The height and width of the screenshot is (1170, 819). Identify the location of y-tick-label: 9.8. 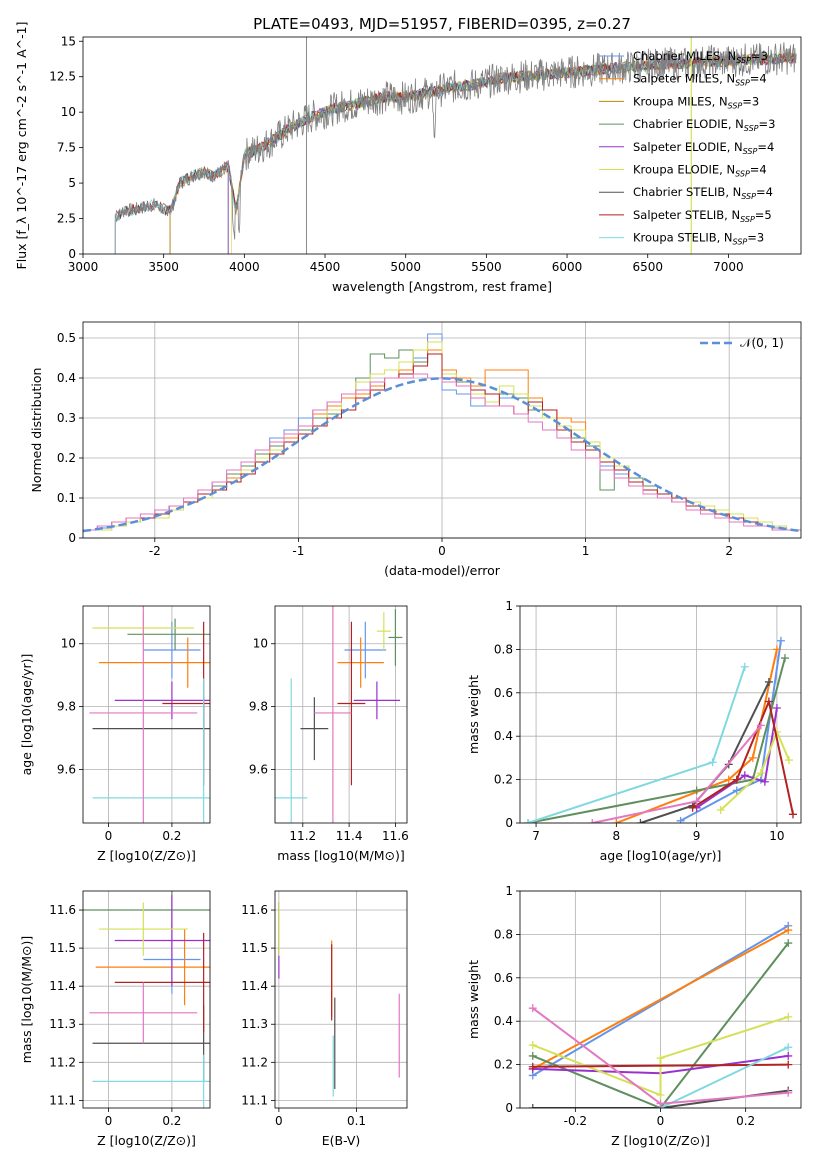
(258, 707).